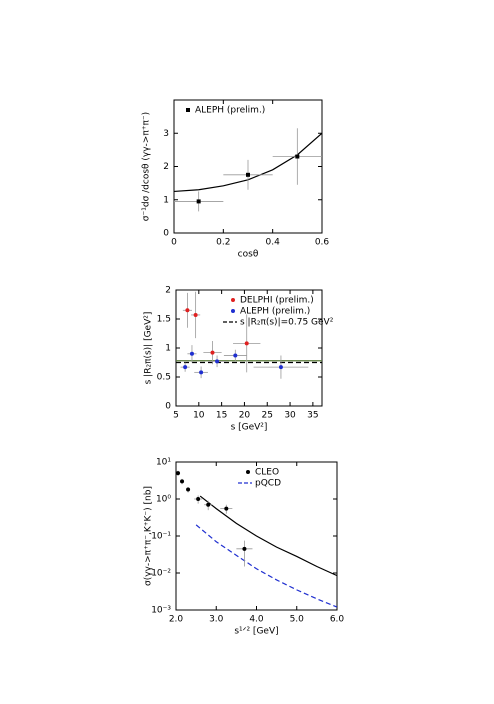 Image resolution: width=494 pixels, height=704 pixels. I want to click on x-tick-label: 0.2, so click(223, 243).